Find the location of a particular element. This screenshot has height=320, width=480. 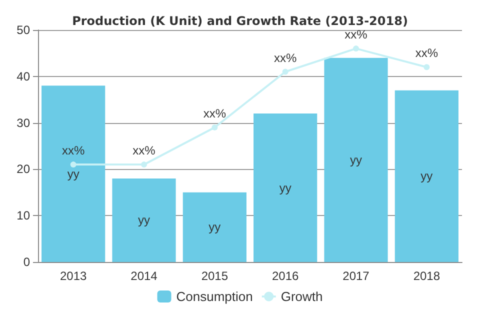

y-tick-label: 0 is located at coordinates (26, 262).